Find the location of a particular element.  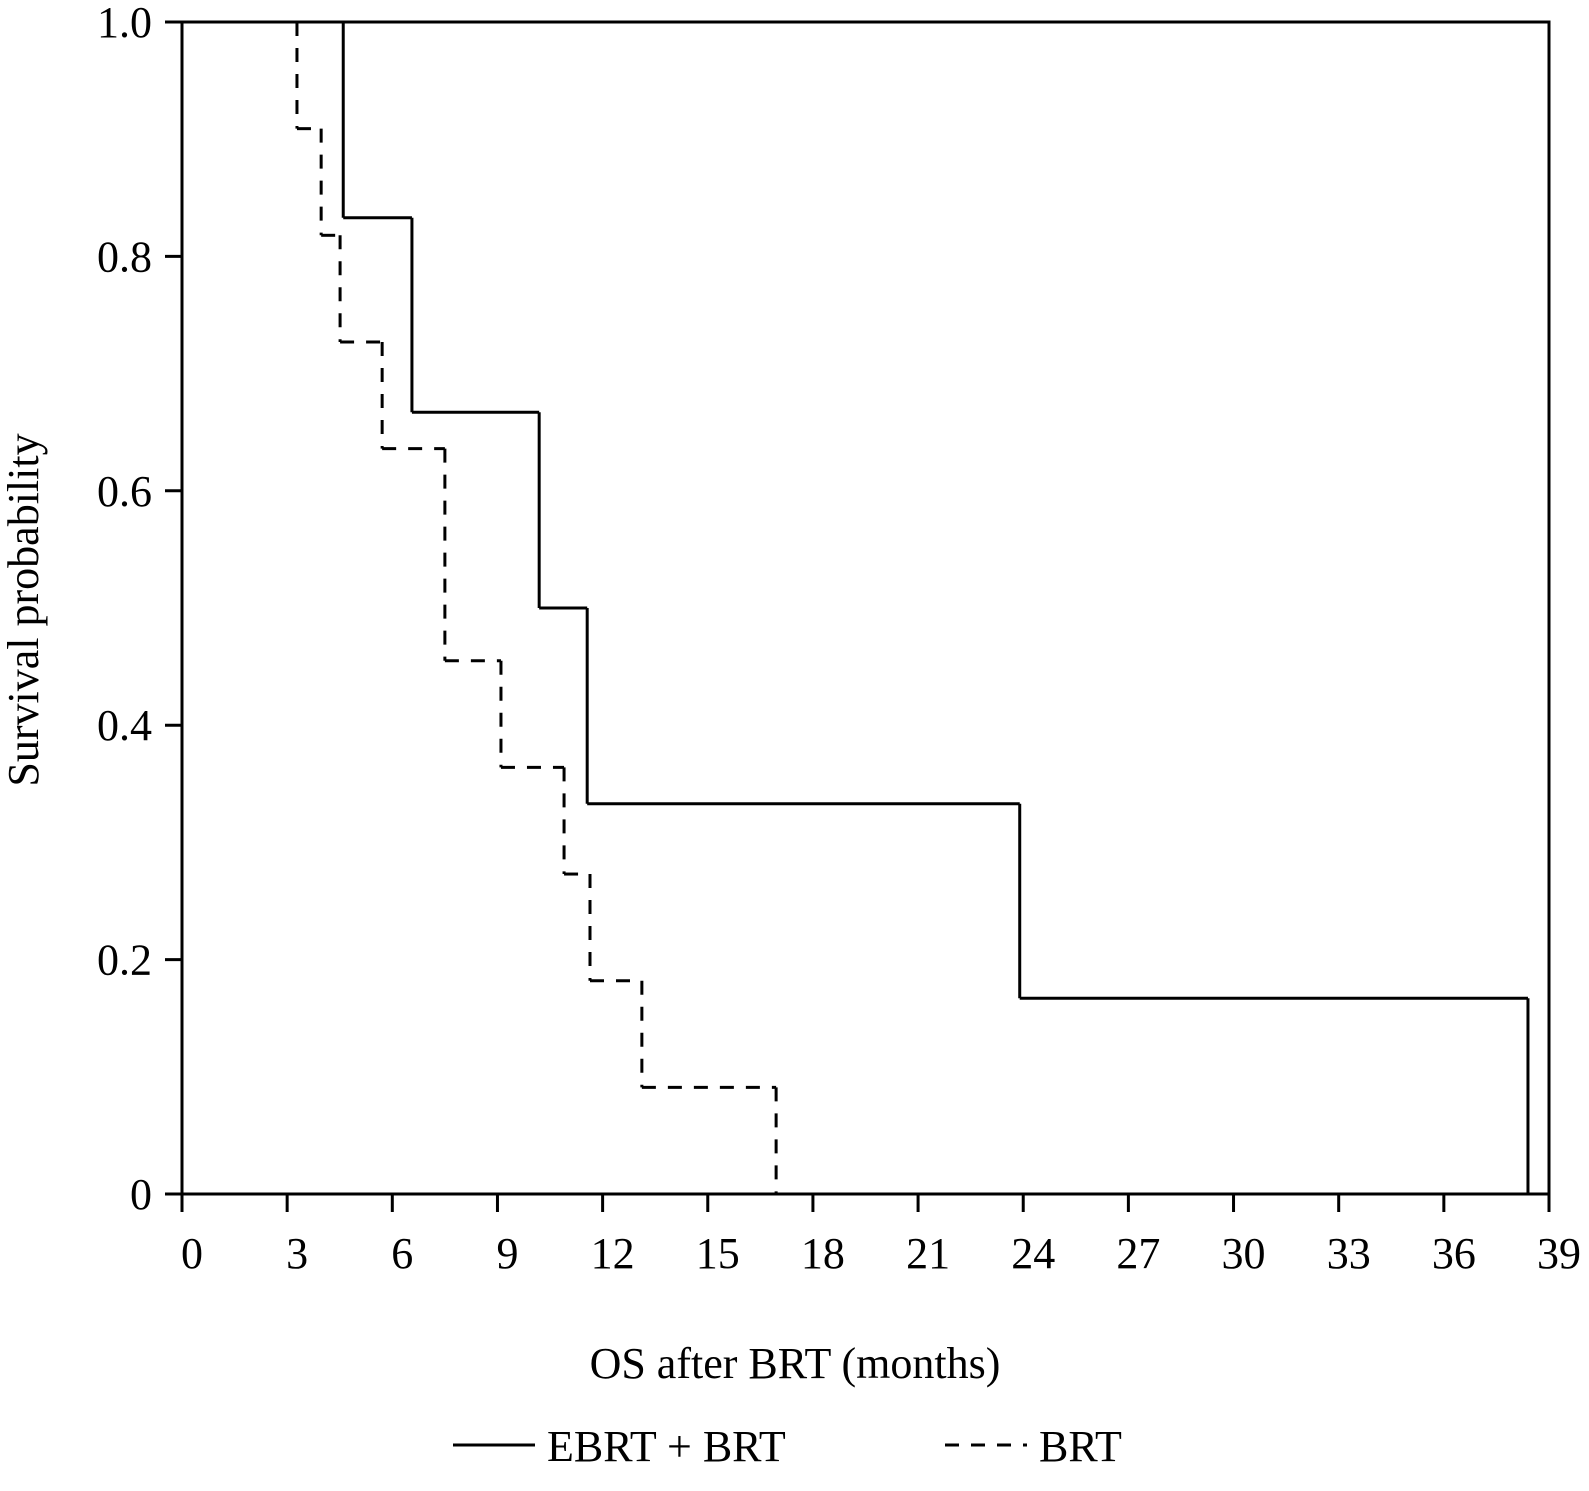

legend-label: EBRT + BRT is located at coordinates (666, 1446).